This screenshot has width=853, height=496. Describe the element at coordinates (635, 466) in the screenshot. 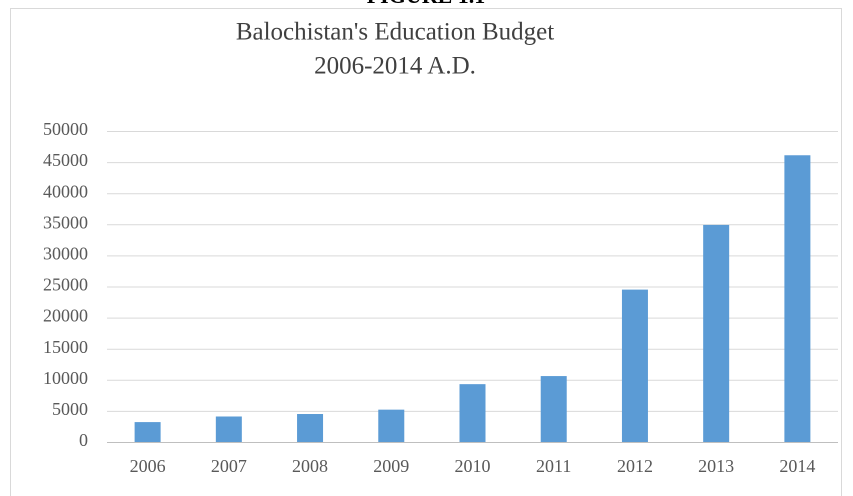

I see `x-tick-label: 2012` at that location.